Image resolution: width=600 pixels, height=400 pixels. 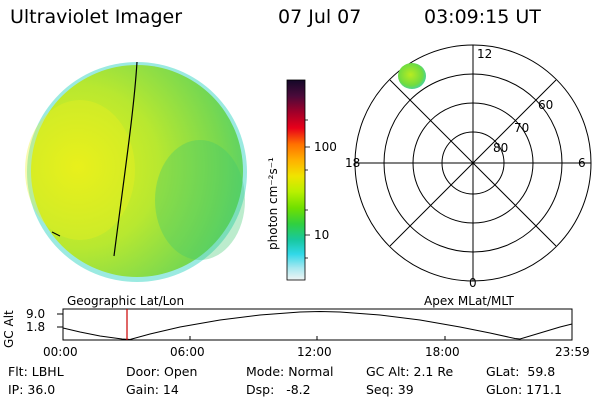 I want to click on geographic-caption: Geographic Lat/Lon, so click(x=126, y=301).